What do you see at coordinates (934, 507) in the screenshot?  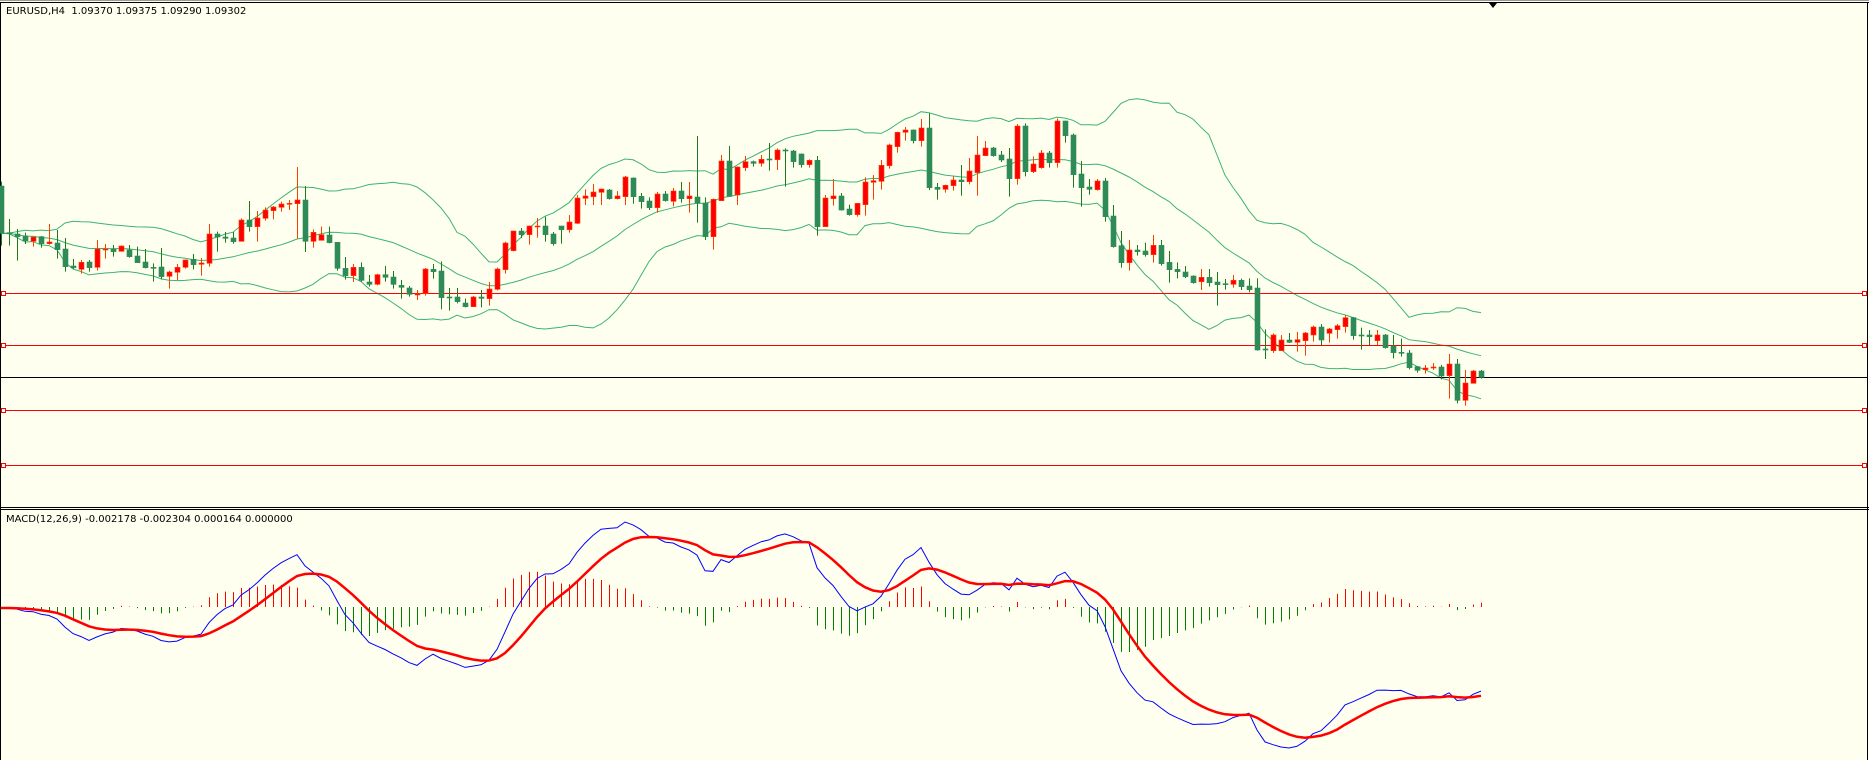 I see `panel-separator` at bounding box center [934, 507].